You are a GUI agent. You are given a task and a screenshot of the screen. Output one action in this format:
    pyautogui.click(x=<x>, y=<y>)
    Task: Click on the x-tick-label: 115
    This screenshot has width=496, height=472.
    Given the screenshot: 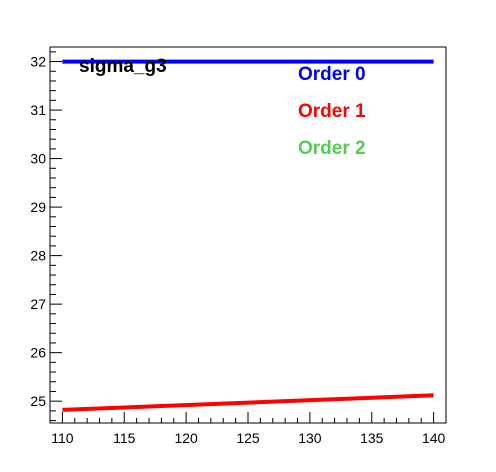 What is the action you would take?
    pyautogui.click(x=124, y=438)
    